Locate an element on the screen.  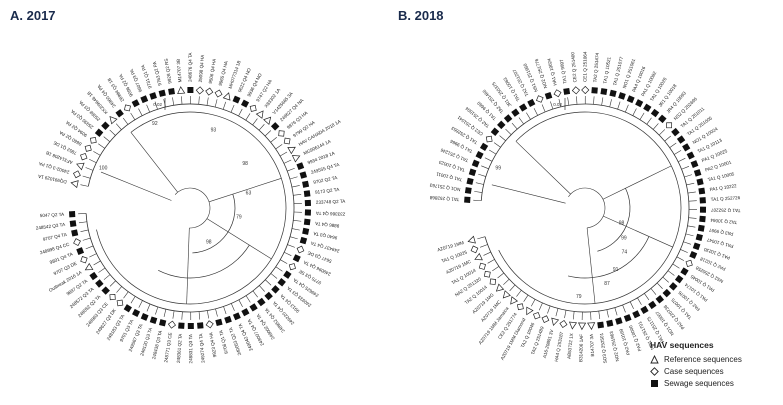
leaf-label: CE2 Q 251400 is located at coordinates (573, 66).